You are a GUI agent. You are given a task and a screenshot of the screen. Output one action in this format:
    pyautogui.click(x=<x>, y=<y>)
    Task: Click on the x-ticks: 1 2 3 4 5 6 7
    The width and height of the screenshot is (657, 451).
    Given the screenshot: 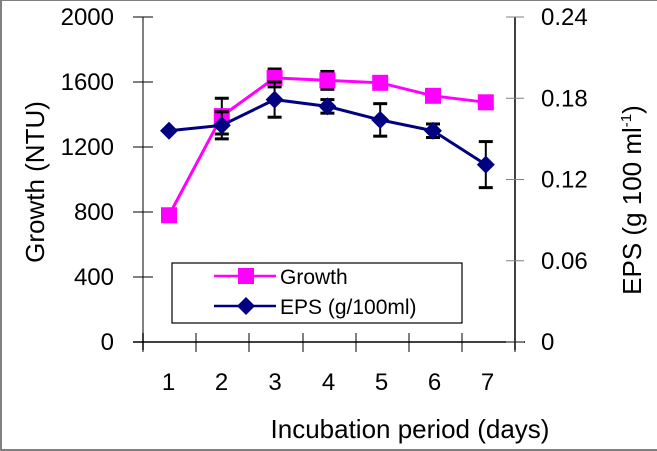 What is the action you would take?
    pyautogui.click(x=329, y=364)
    